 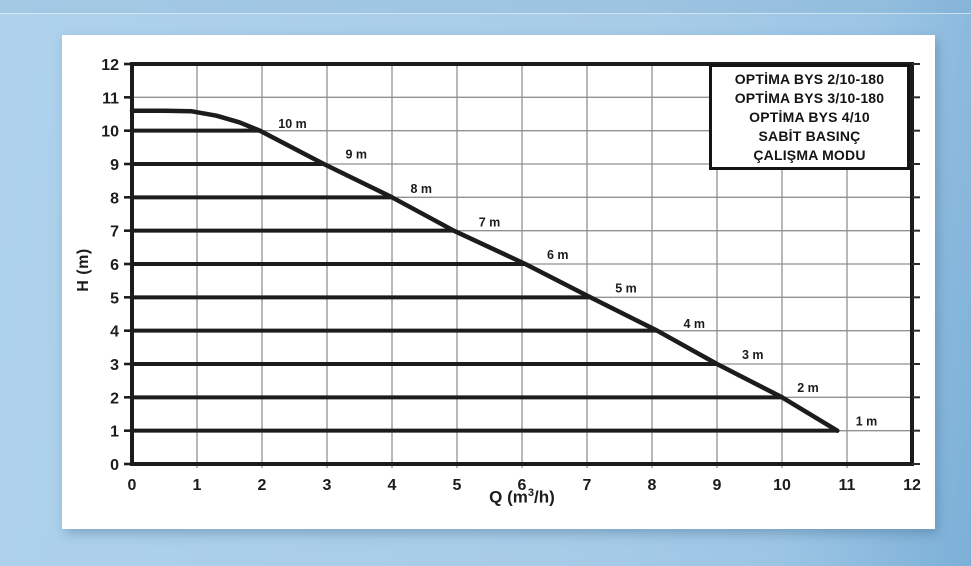 I want to click on x-tick-label: 3, so click(x=327, y=485).